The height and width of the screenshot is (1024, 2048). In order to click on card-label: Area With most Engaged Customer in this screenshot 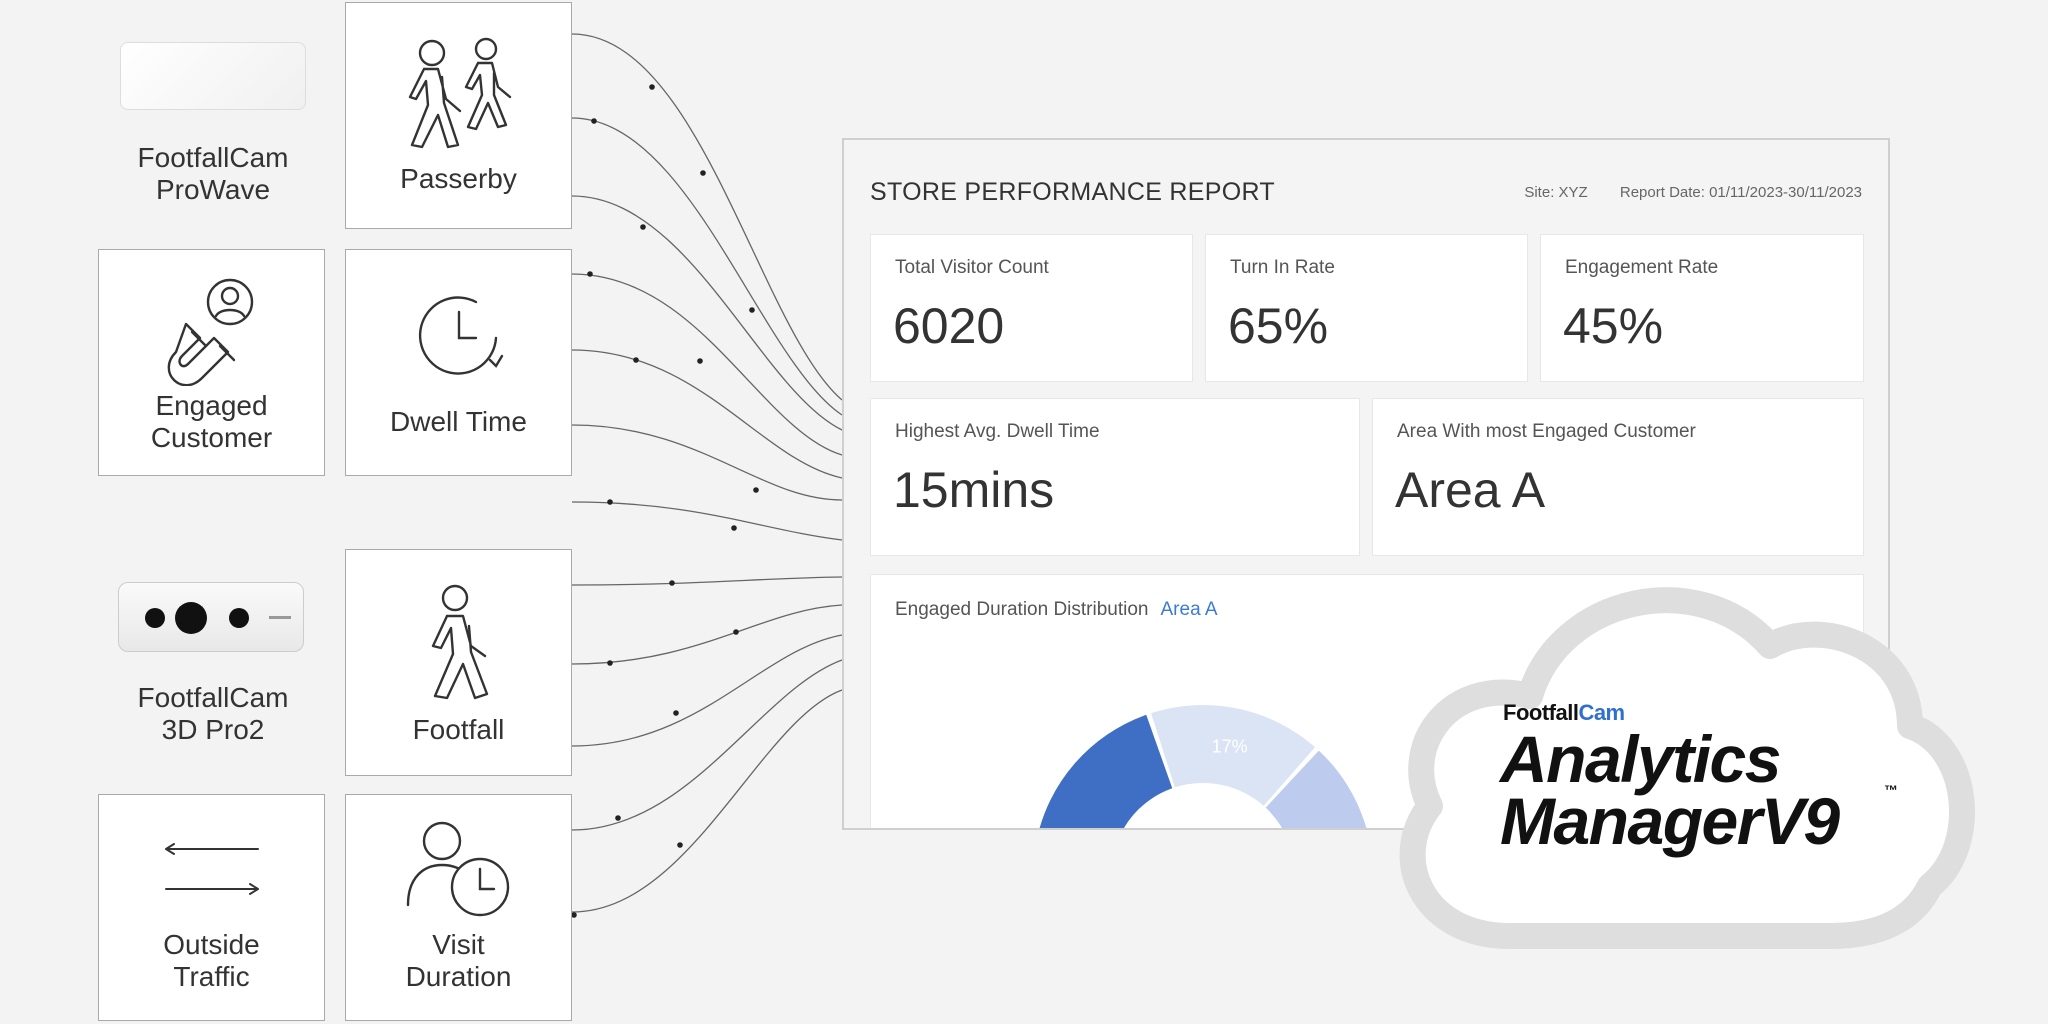, I will do `click(1546, 431)`.